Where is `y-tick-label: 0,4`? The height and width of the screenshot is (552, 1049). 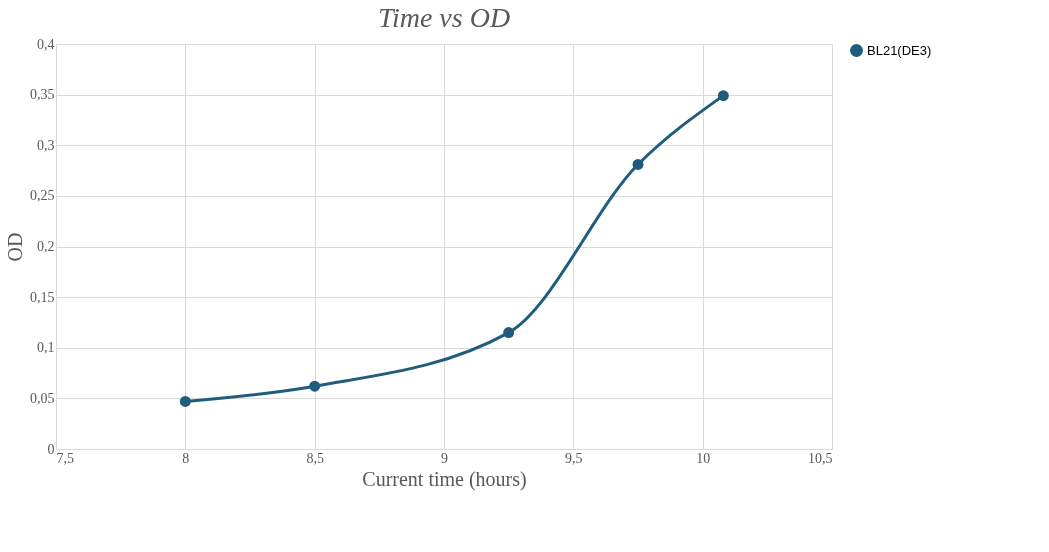
y-tick-label: 0,4 is located at coordinates (46, 44).